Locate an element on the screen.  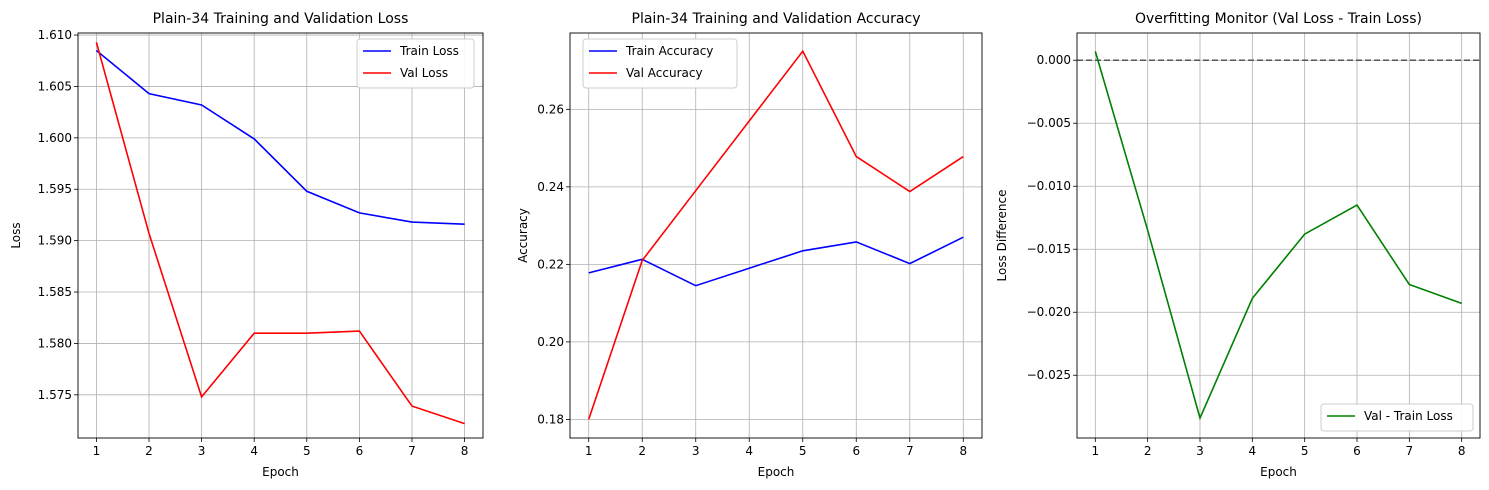
legend: Train Accuracy Val Accuracy is located at coordinates (660, 63).